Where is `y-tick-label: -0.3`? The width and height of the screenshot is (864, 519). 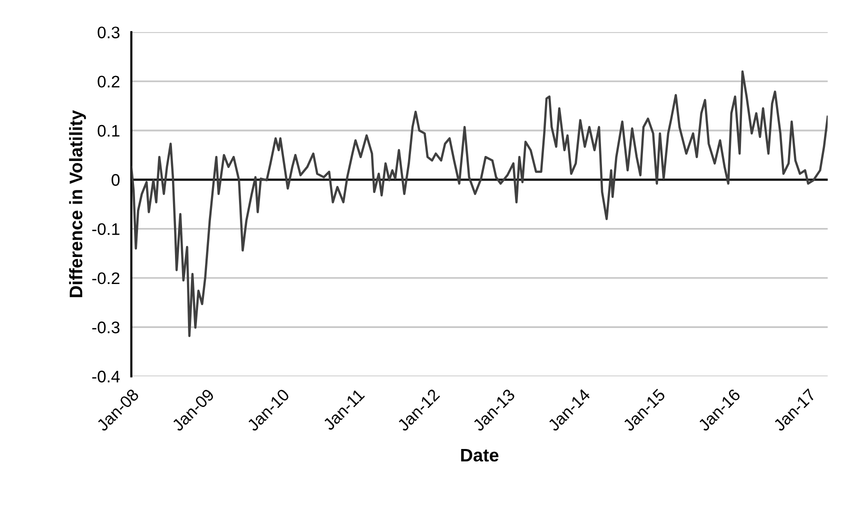
y-tick-label: -0.3 is located at coordinates (106, 328).